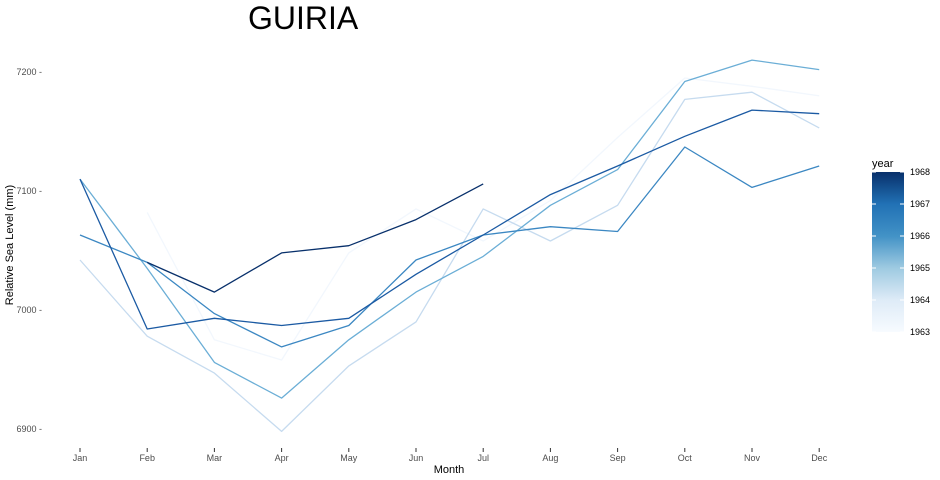 This screenshot has width=940, height=480. I want to click on legend-tick-label: 1967, so click(920, 204).